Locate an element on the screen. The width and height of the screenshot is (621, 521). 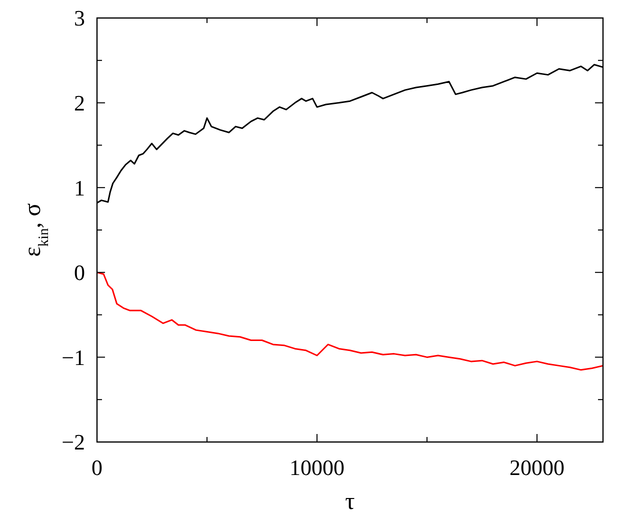
y-tick-label: 1 is located at coordinates (79, 187).